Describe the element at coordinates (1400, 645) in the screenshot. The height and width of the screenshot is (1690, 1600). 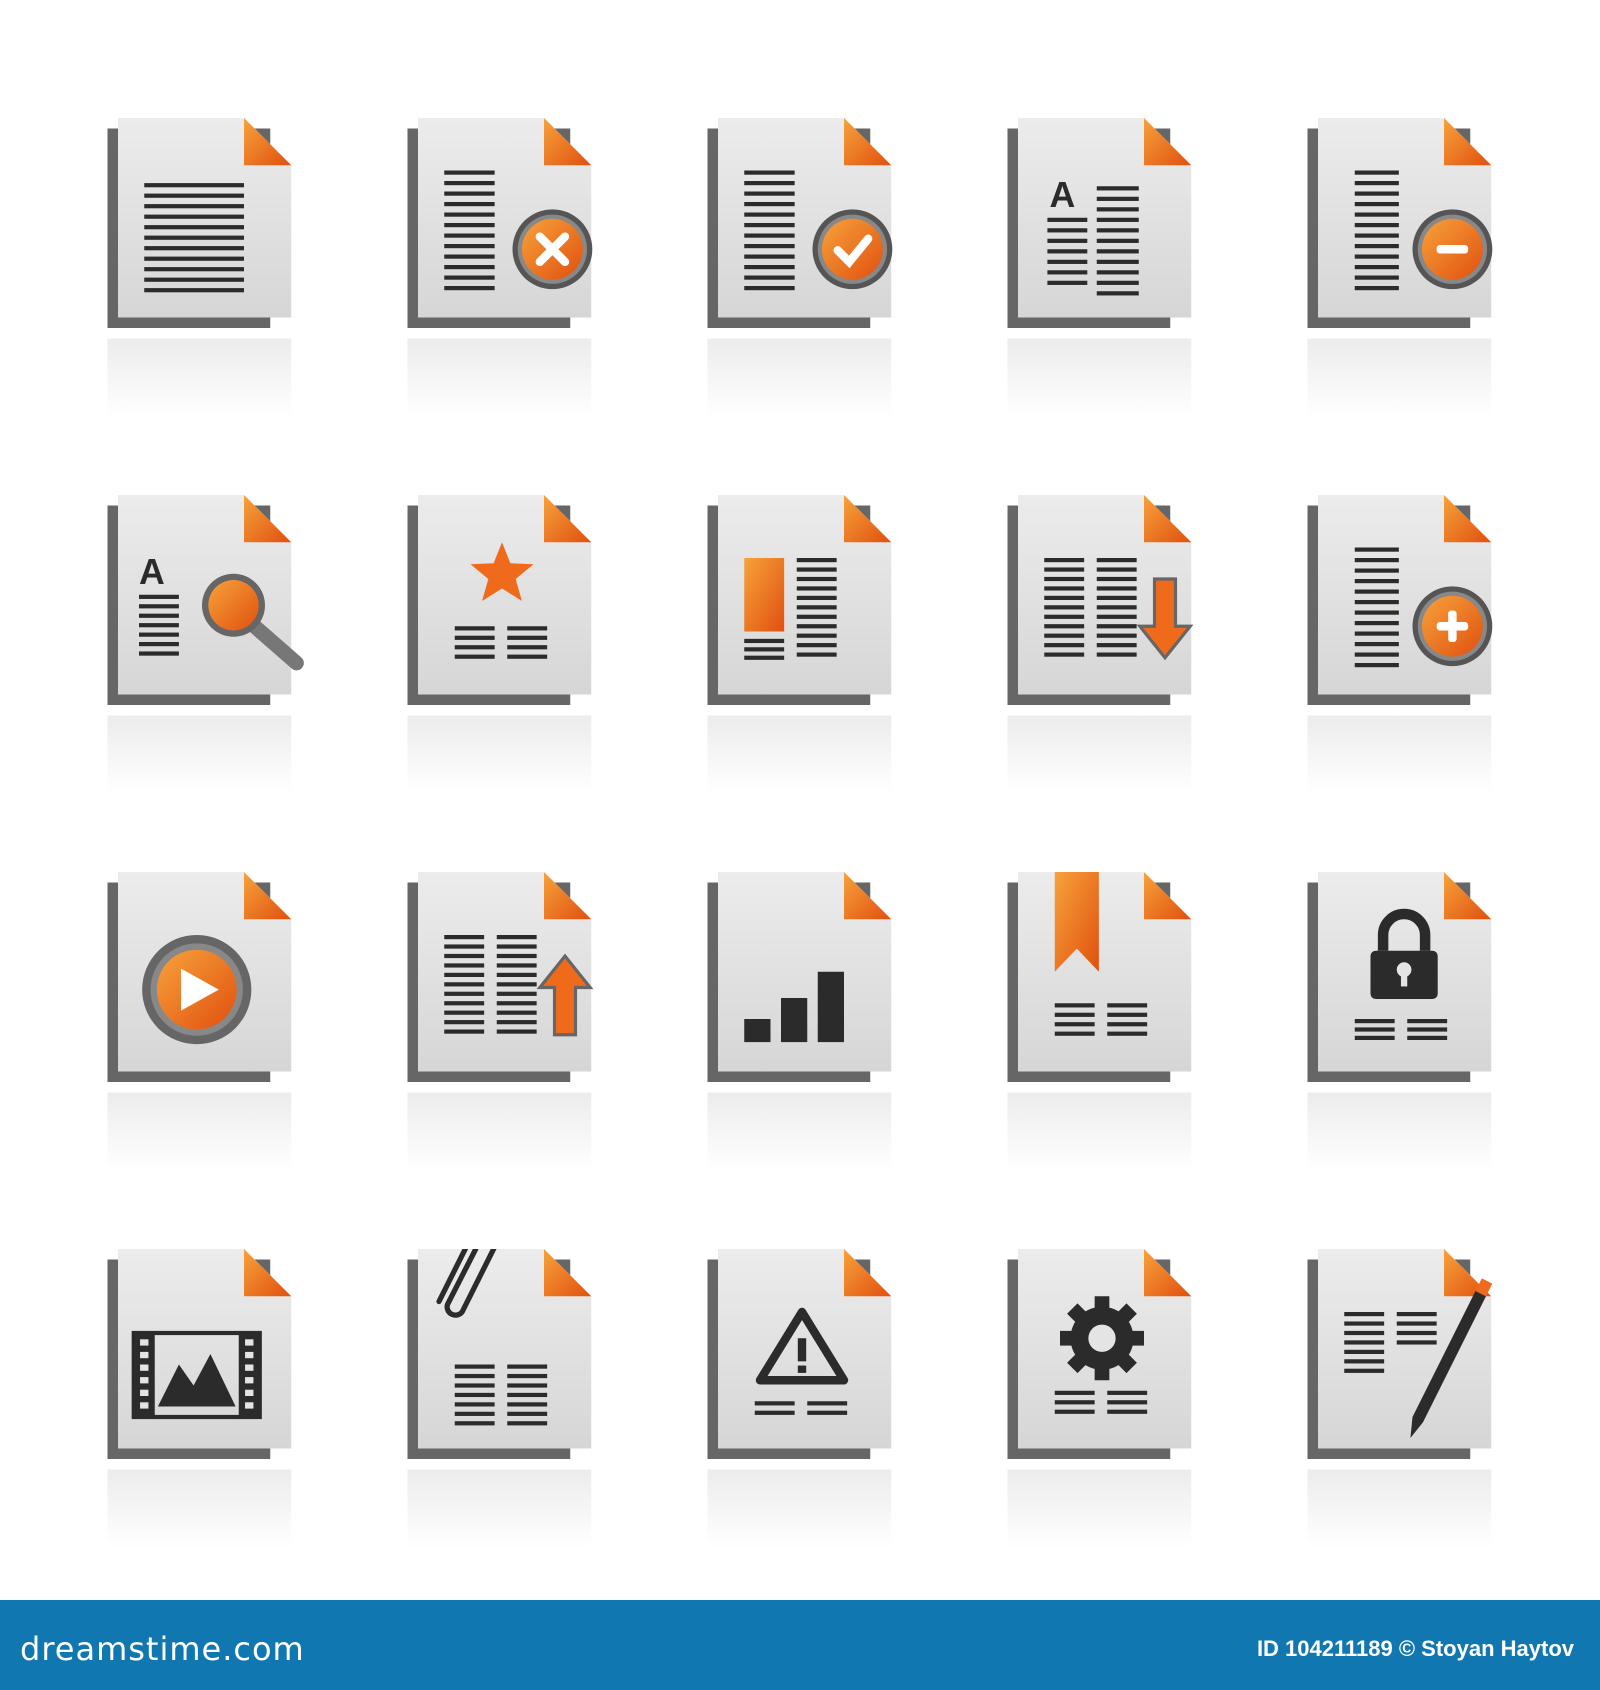
I see `document-add-icon-graphic` at that location.